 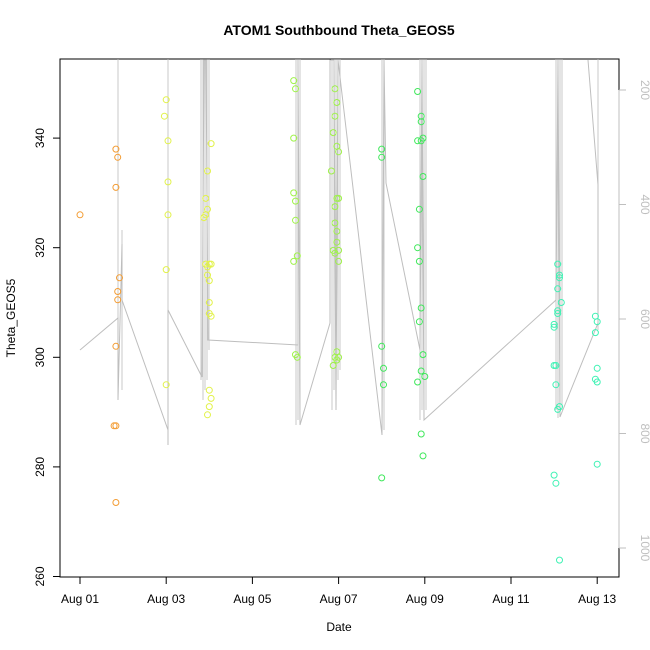 I want to click on y-tick-label: 260, so click(x=40, y=576).